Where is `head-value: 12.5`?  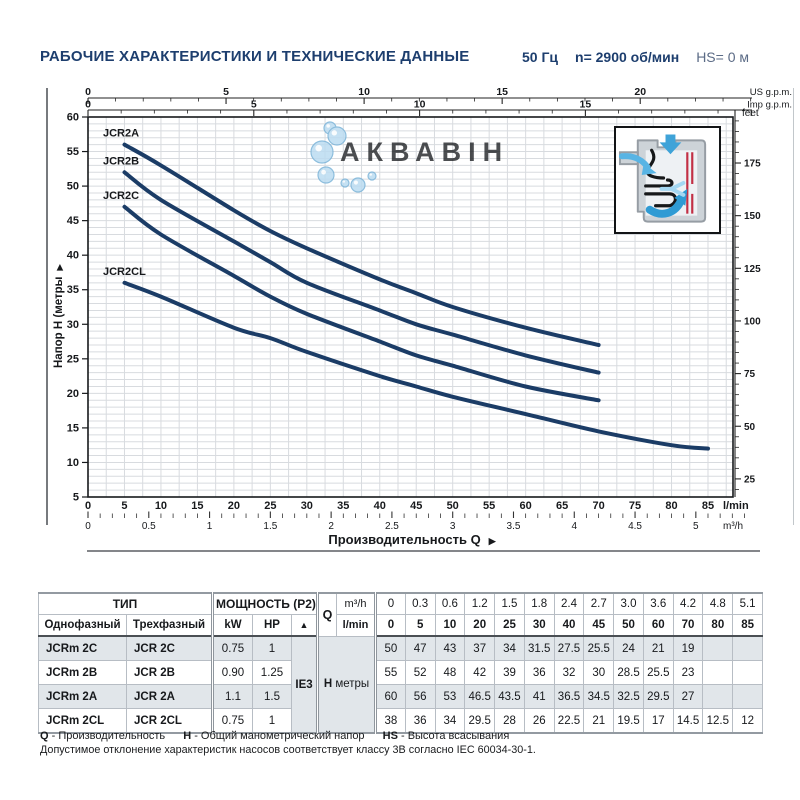 head-value: 12.5 is located at coordinates (718, 721).